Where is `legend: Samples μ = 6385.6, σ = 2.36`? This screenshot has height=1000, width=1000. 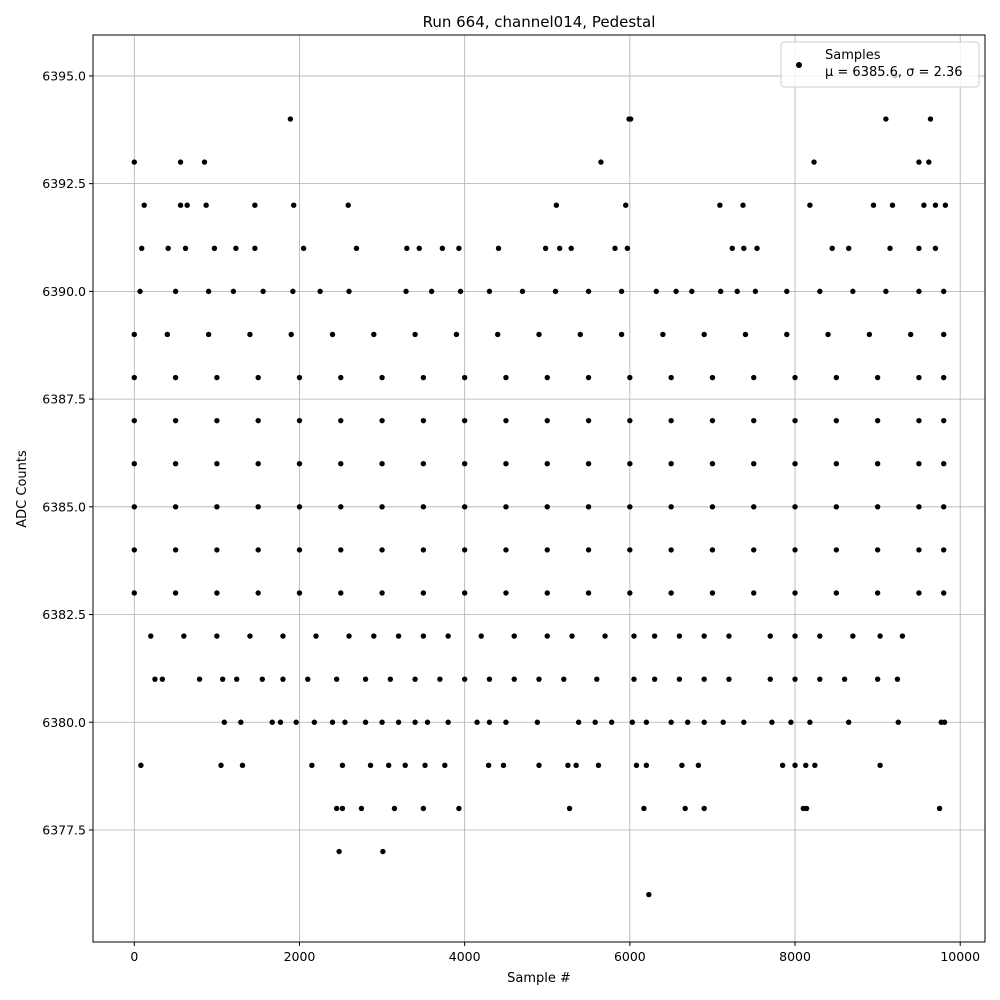
legend: Samples μ = 6385.6, σ = 2.36 is located at coordinates (880, 64).